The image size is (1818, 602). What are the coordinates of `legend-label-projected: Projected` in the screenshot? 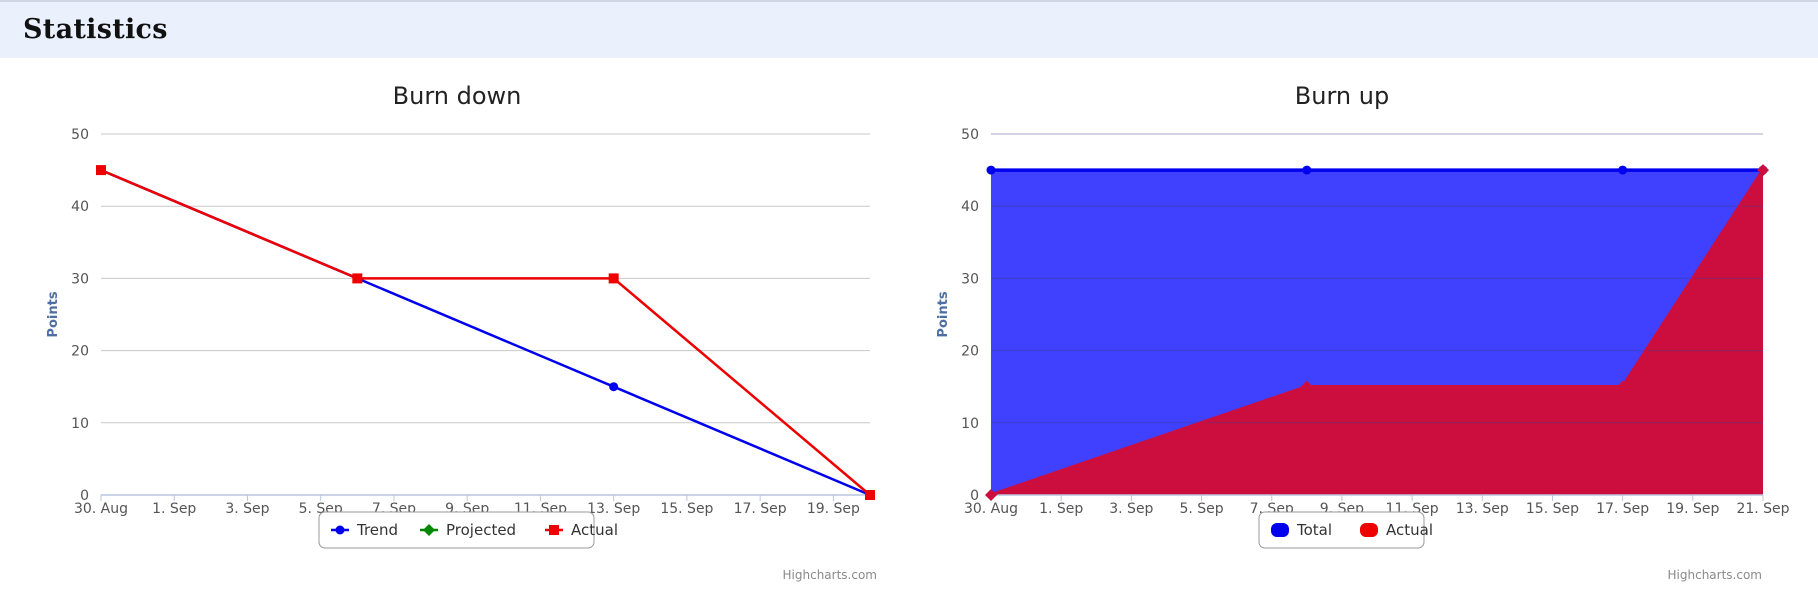 It's located at (481, 530).